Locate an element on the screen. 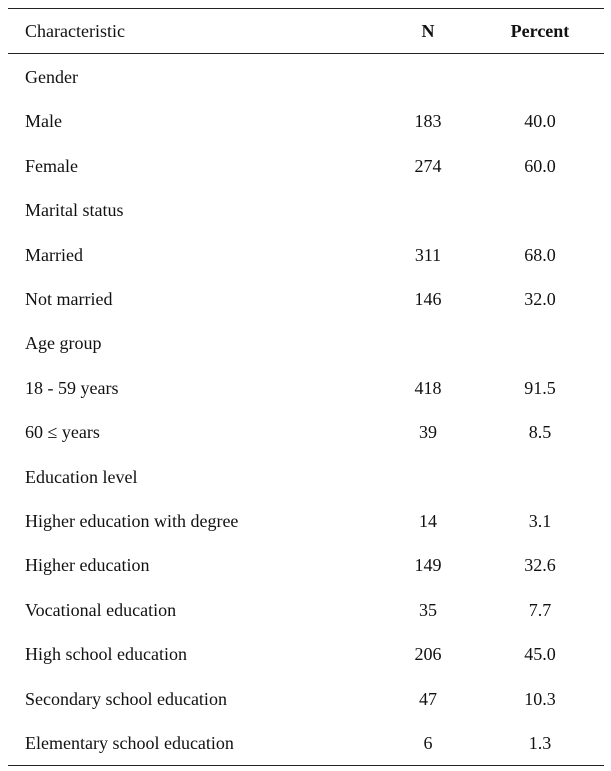 The width and height of the screenshot is (611, 771). column-header: Percent is located at coordinates (540, 31).